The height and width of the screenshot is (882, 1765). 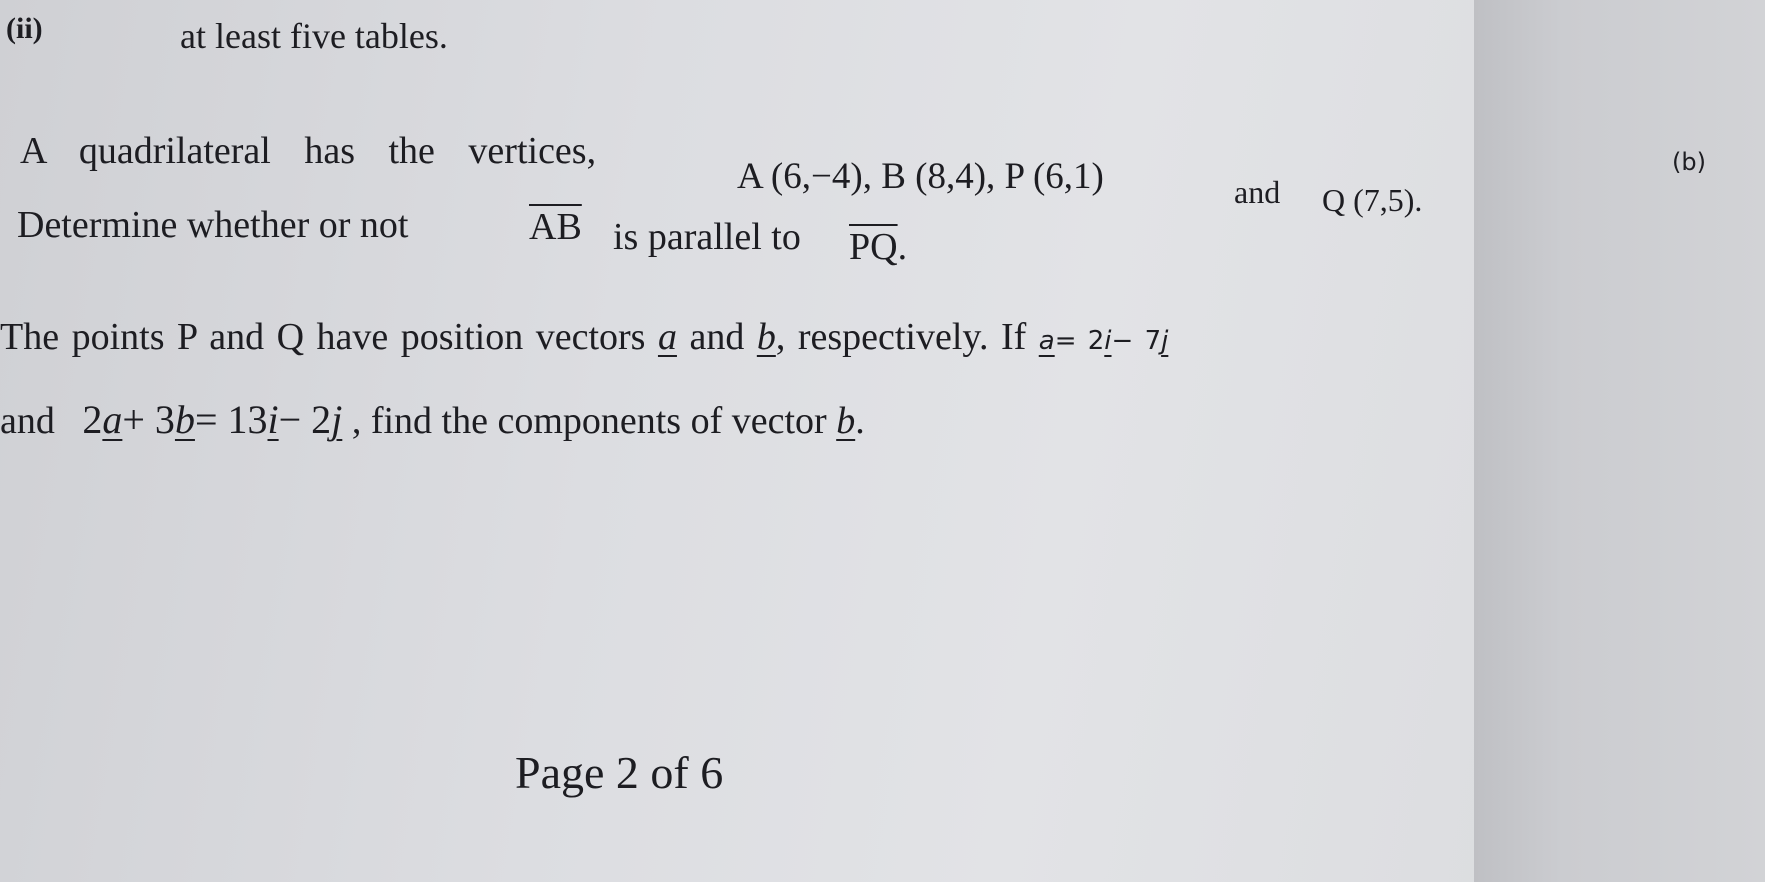 I want to click on part-label: (b), so click(x=1689, y=162).